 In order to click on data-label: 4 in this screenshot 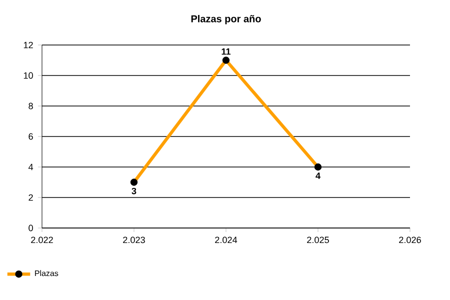, I will do `click(318, 175)`.